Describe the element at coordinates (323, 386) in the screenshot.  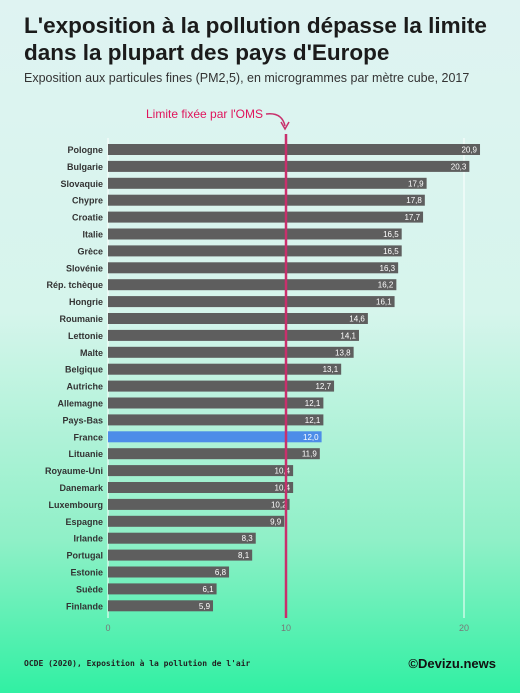
I see `value-label: 12,7` at that location.